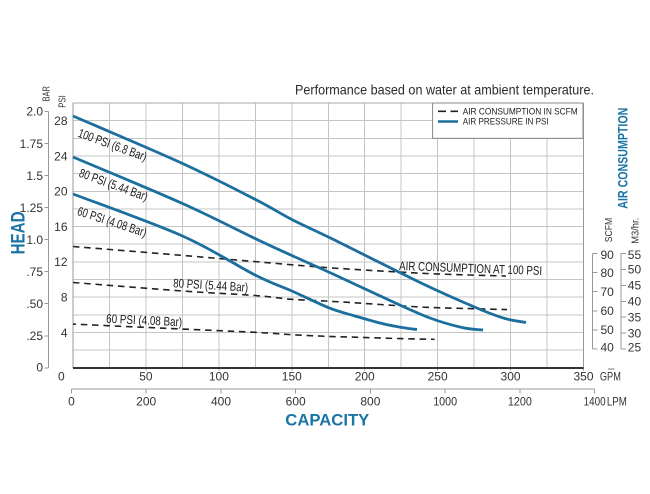 This screenshot has height=494, width=650. Describe the element at coordinates (61, 227) in the screenshot. I see `svg-text: 16` at that location.